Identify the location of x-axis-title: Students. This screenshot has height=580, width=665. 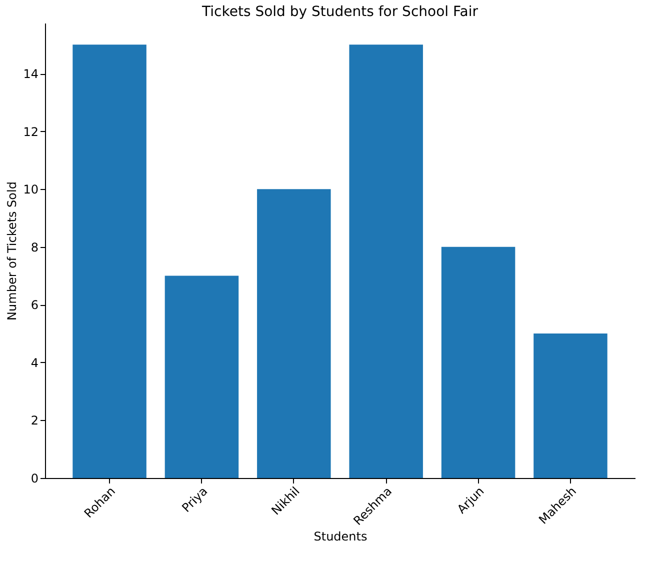
(341, 536).